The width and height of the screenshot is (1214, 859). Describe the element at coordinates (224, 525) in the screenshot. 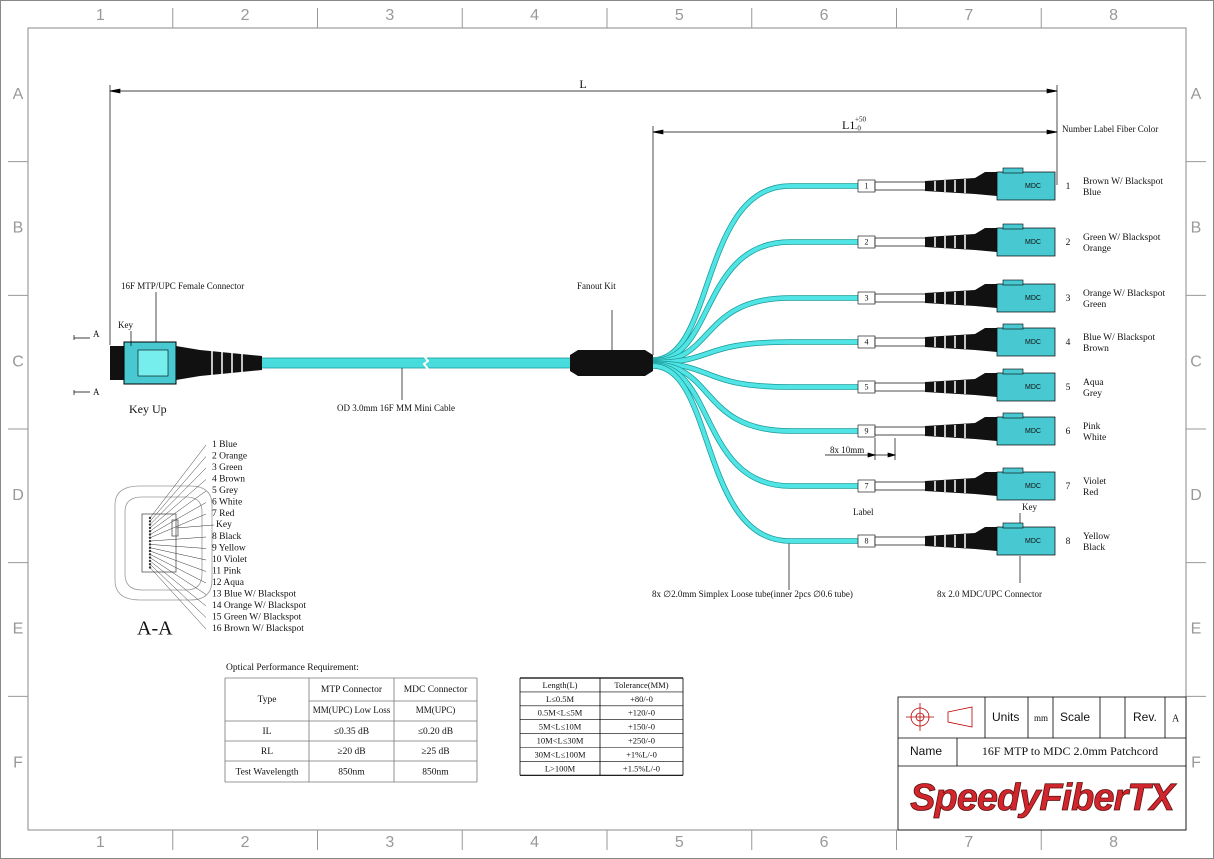

I see `section-key: Key` at that location.